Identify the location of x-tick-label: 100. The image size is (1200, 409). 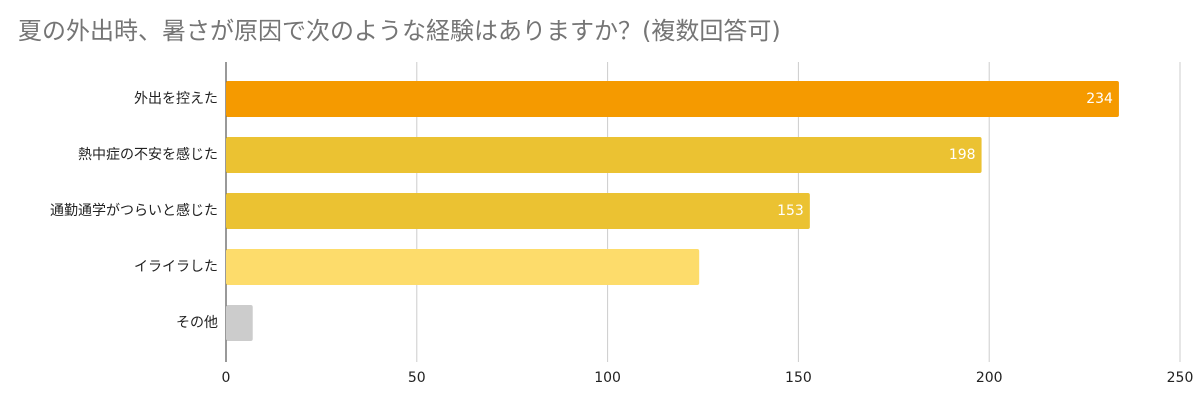
(607, 378).